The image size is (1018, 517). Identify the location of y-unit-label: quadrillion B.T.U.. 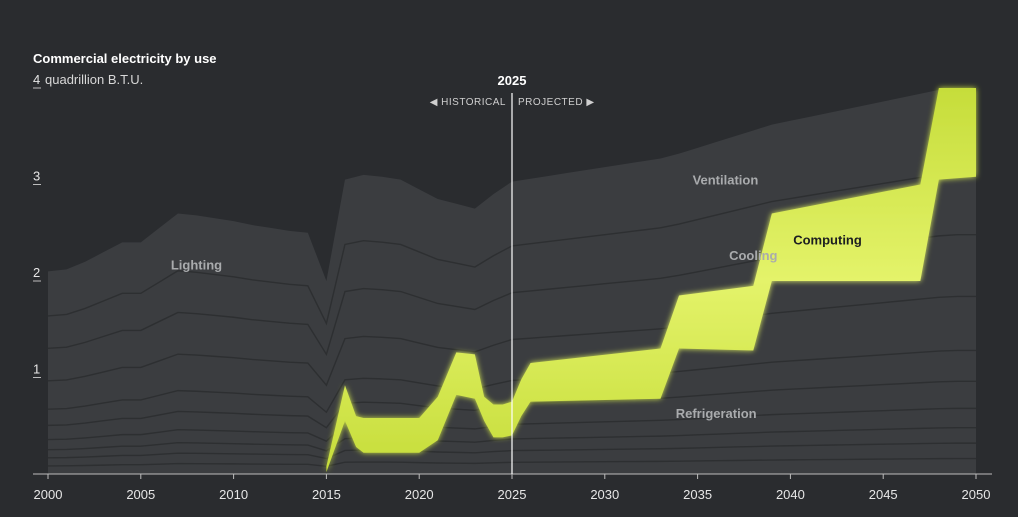
(94, 79).